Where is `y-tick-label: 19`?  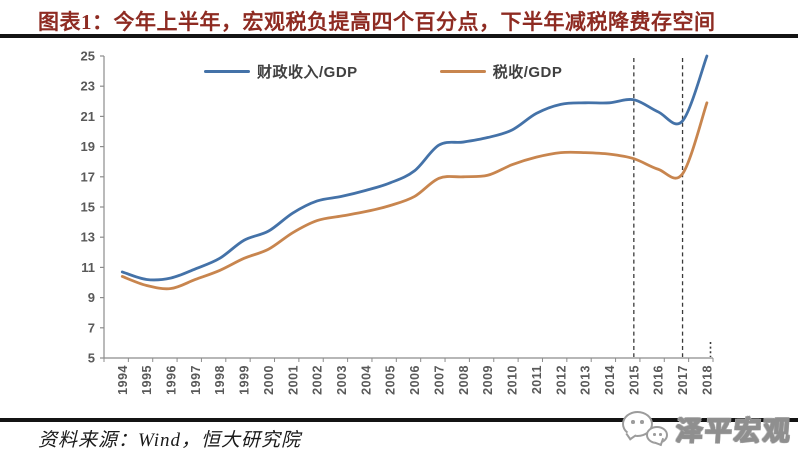
y-tick-label: 19 is located at coordinates (88, 146).